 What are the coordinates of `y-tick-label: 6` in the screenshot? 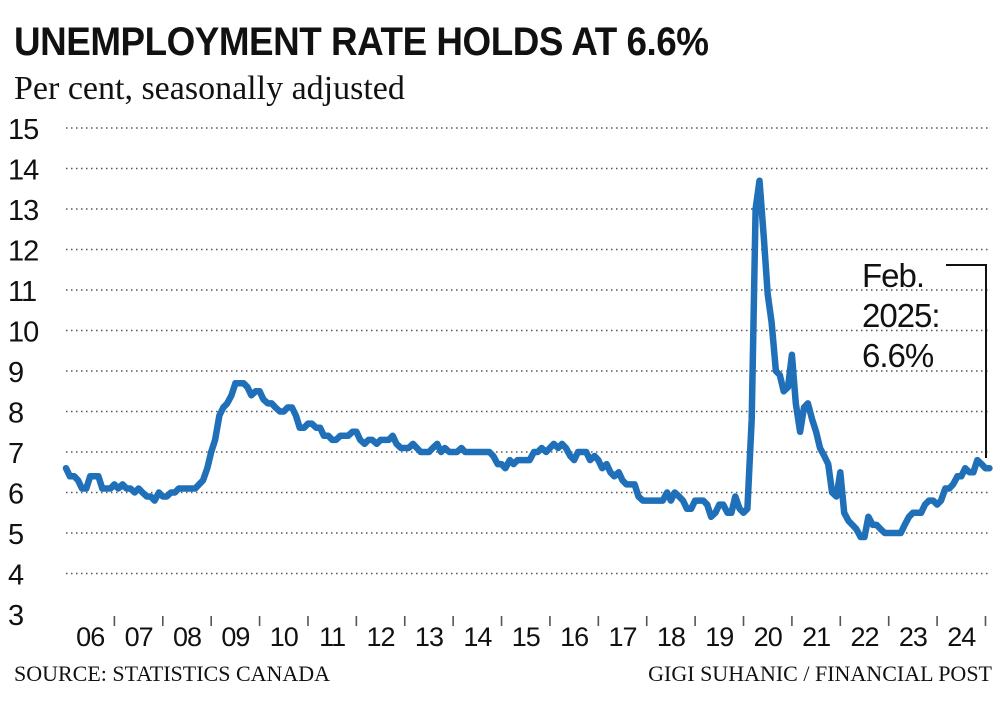 It's located at (15, 495).